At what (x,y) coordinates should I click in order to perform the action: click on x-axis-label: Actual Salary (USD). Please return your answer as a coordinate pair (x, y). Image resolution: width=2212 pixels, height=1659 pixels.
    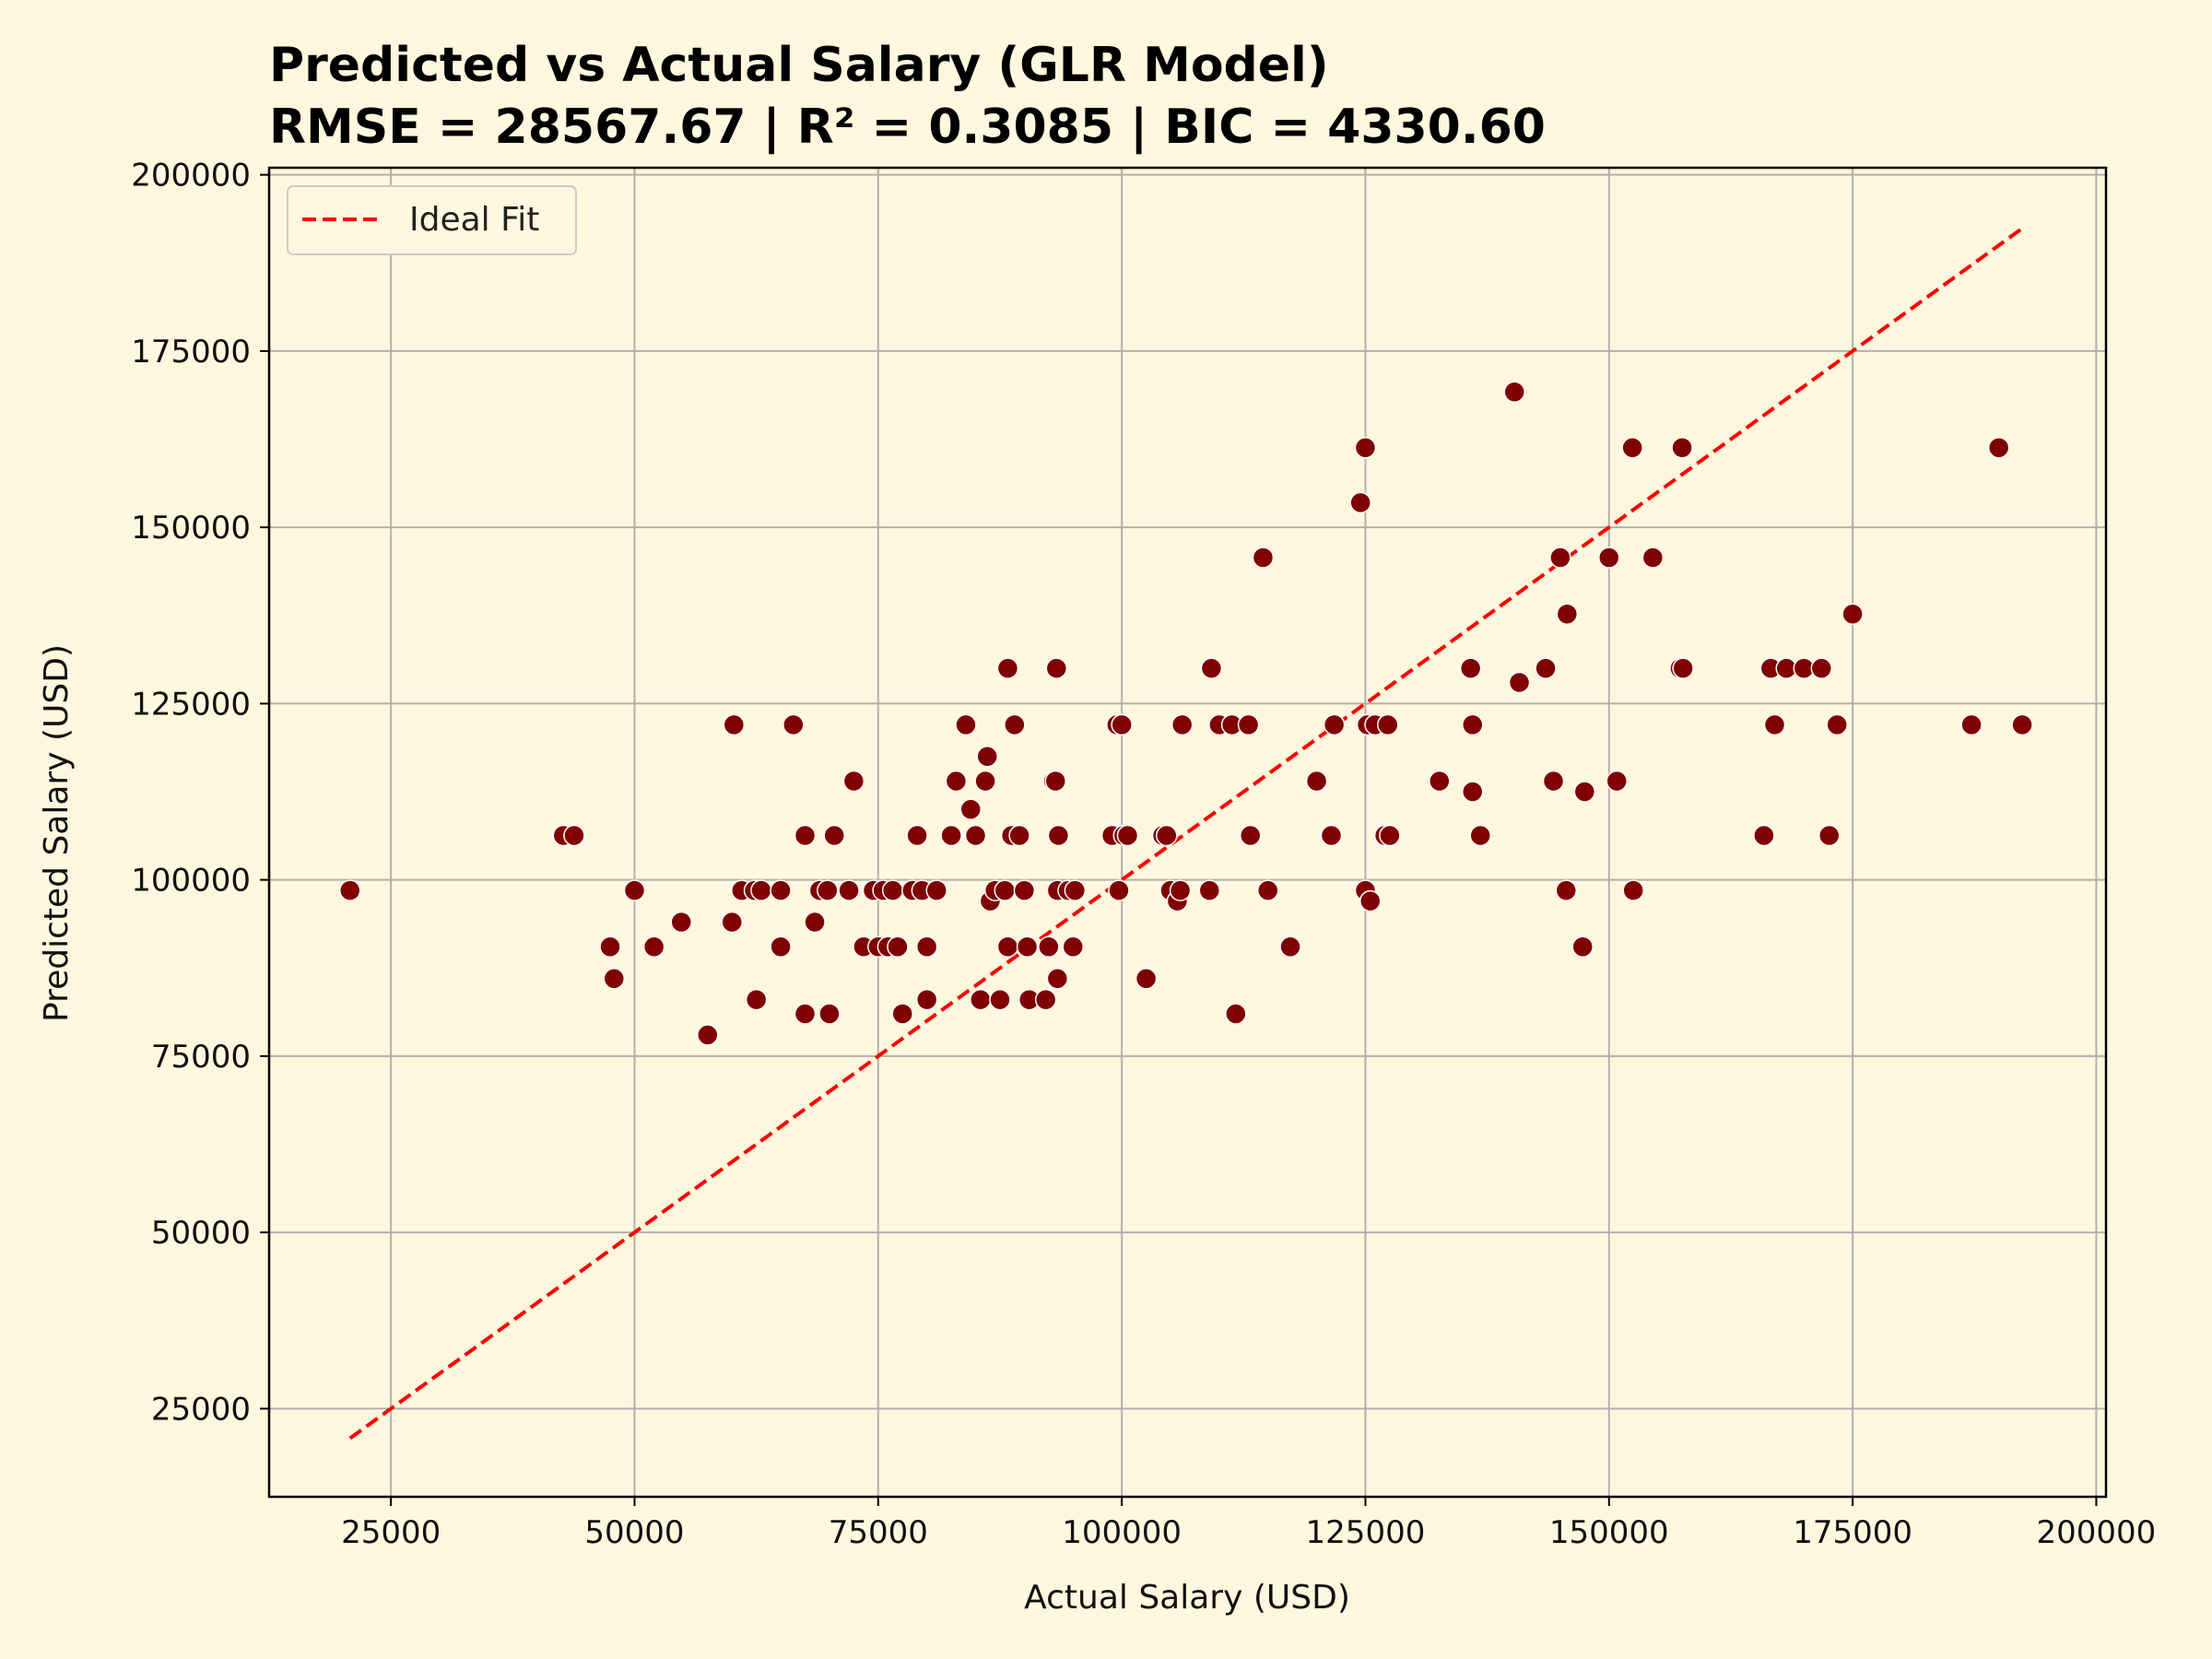
    Looking at the image, I should click on (1187, 1598).